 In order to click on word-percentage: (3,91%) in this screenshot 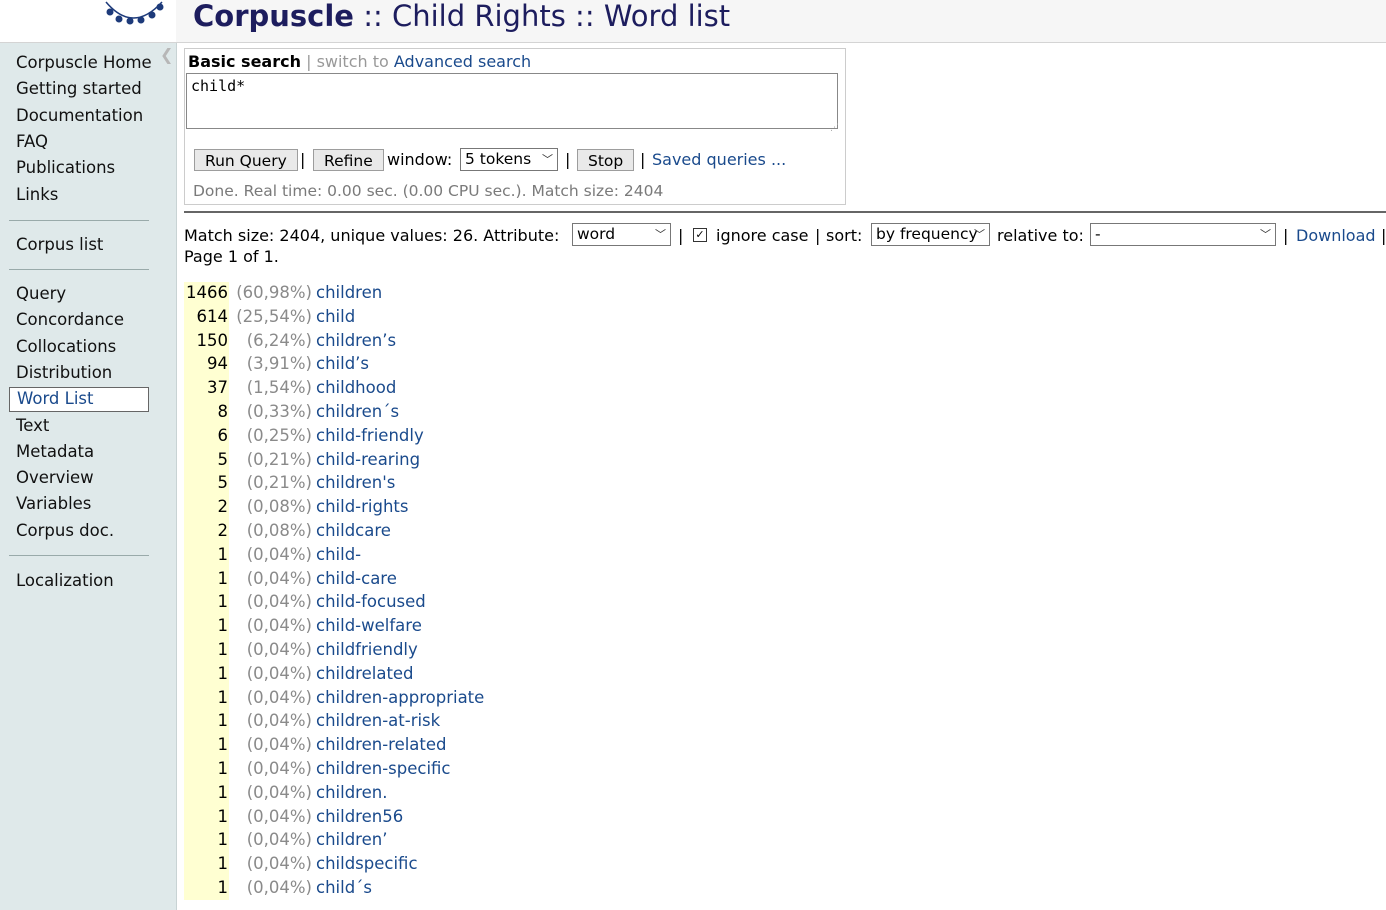, I will do `click(279, 364)`.